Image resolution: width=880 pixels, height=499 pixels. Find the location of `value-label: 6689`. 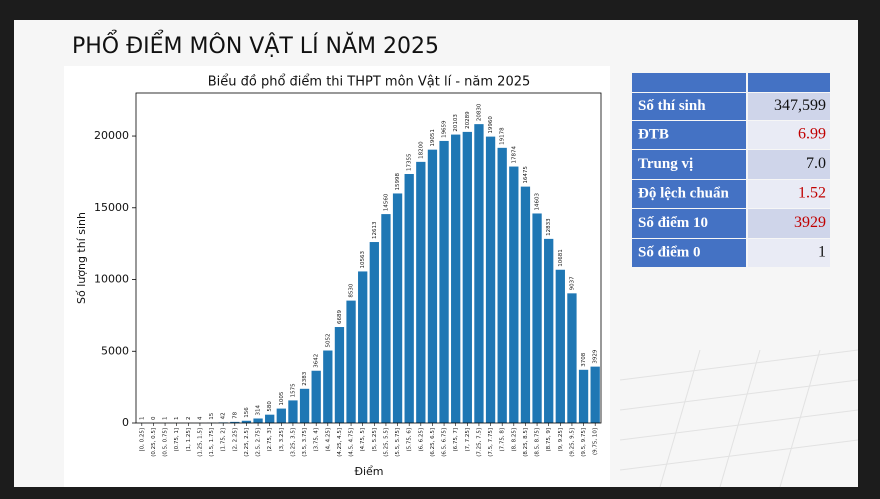

value-label: 6689 is located at coordinates (340, 317).